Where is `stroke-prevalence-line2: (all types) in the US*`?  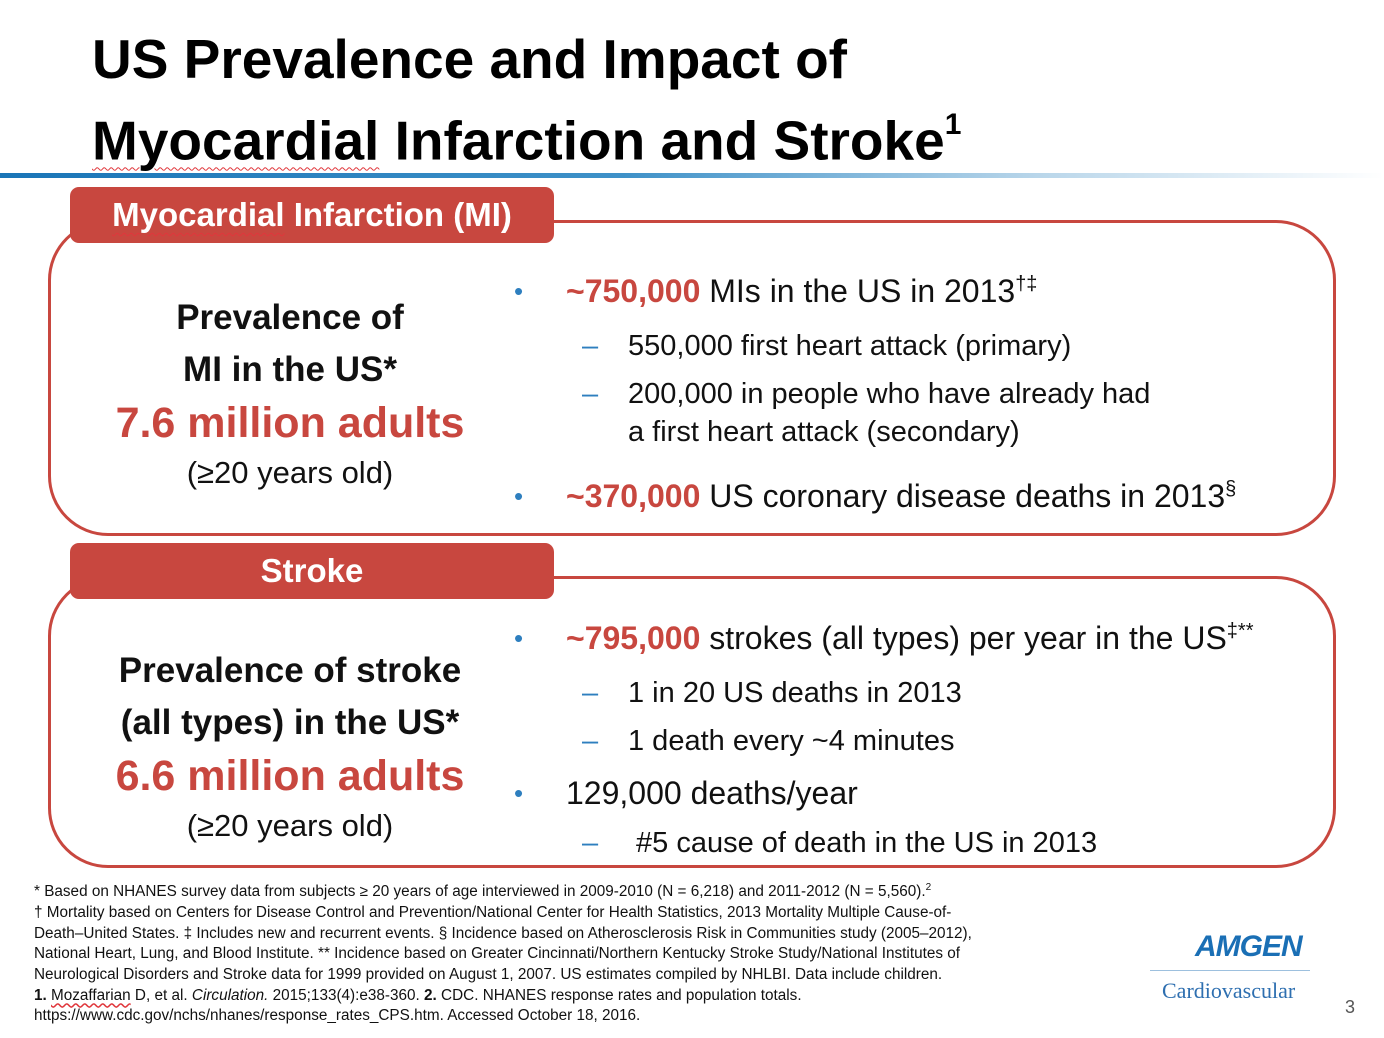 stroke-prevalence-line2: (all types) in the US* is located at coordinates (290, 722).